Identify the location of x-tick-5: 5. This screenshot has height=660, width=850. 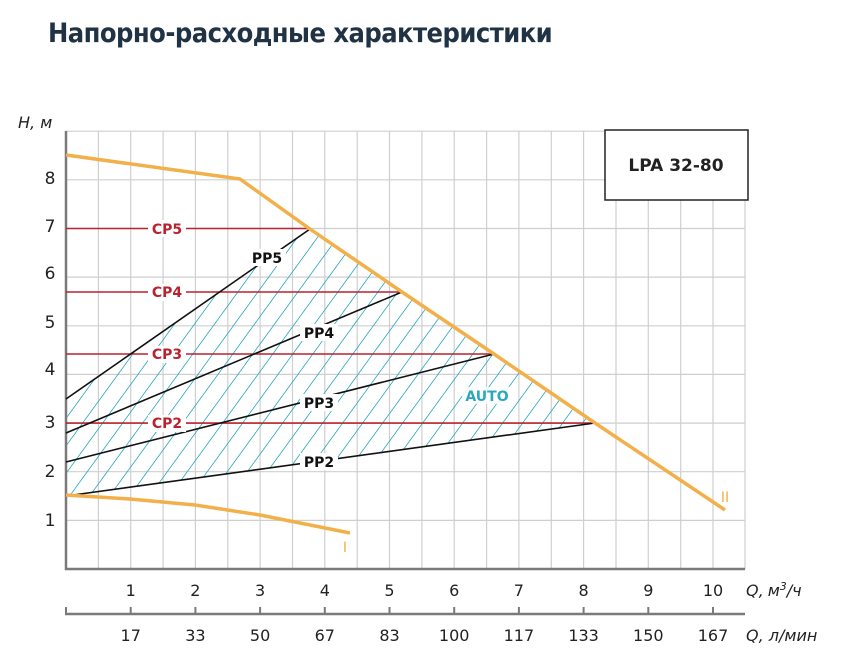
(389, 590).